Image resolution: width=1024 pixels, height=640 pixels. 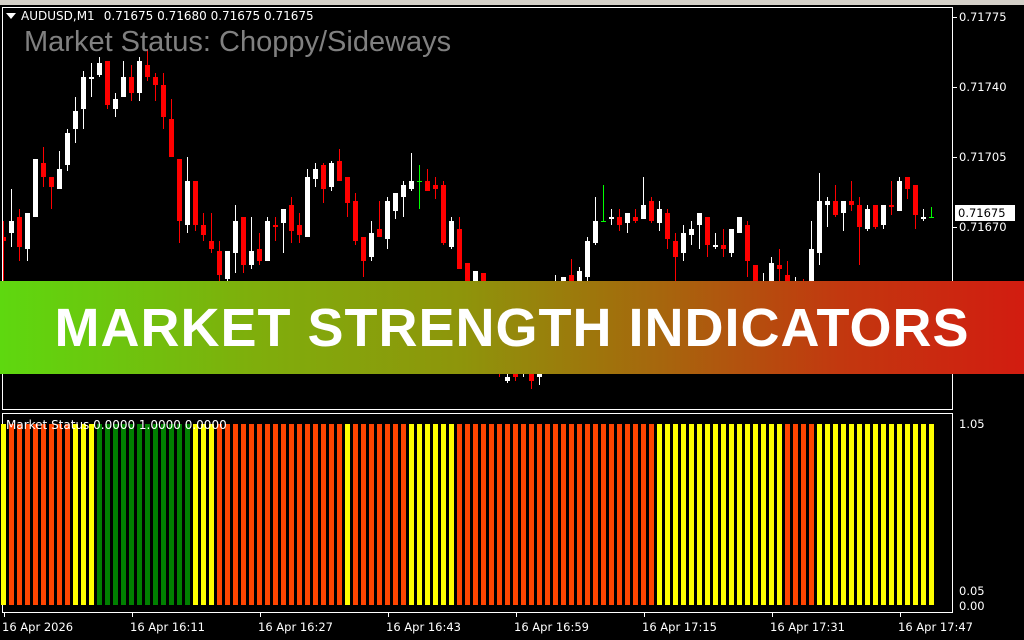 I want to click on window-top-border, so click(x=512, y=2).